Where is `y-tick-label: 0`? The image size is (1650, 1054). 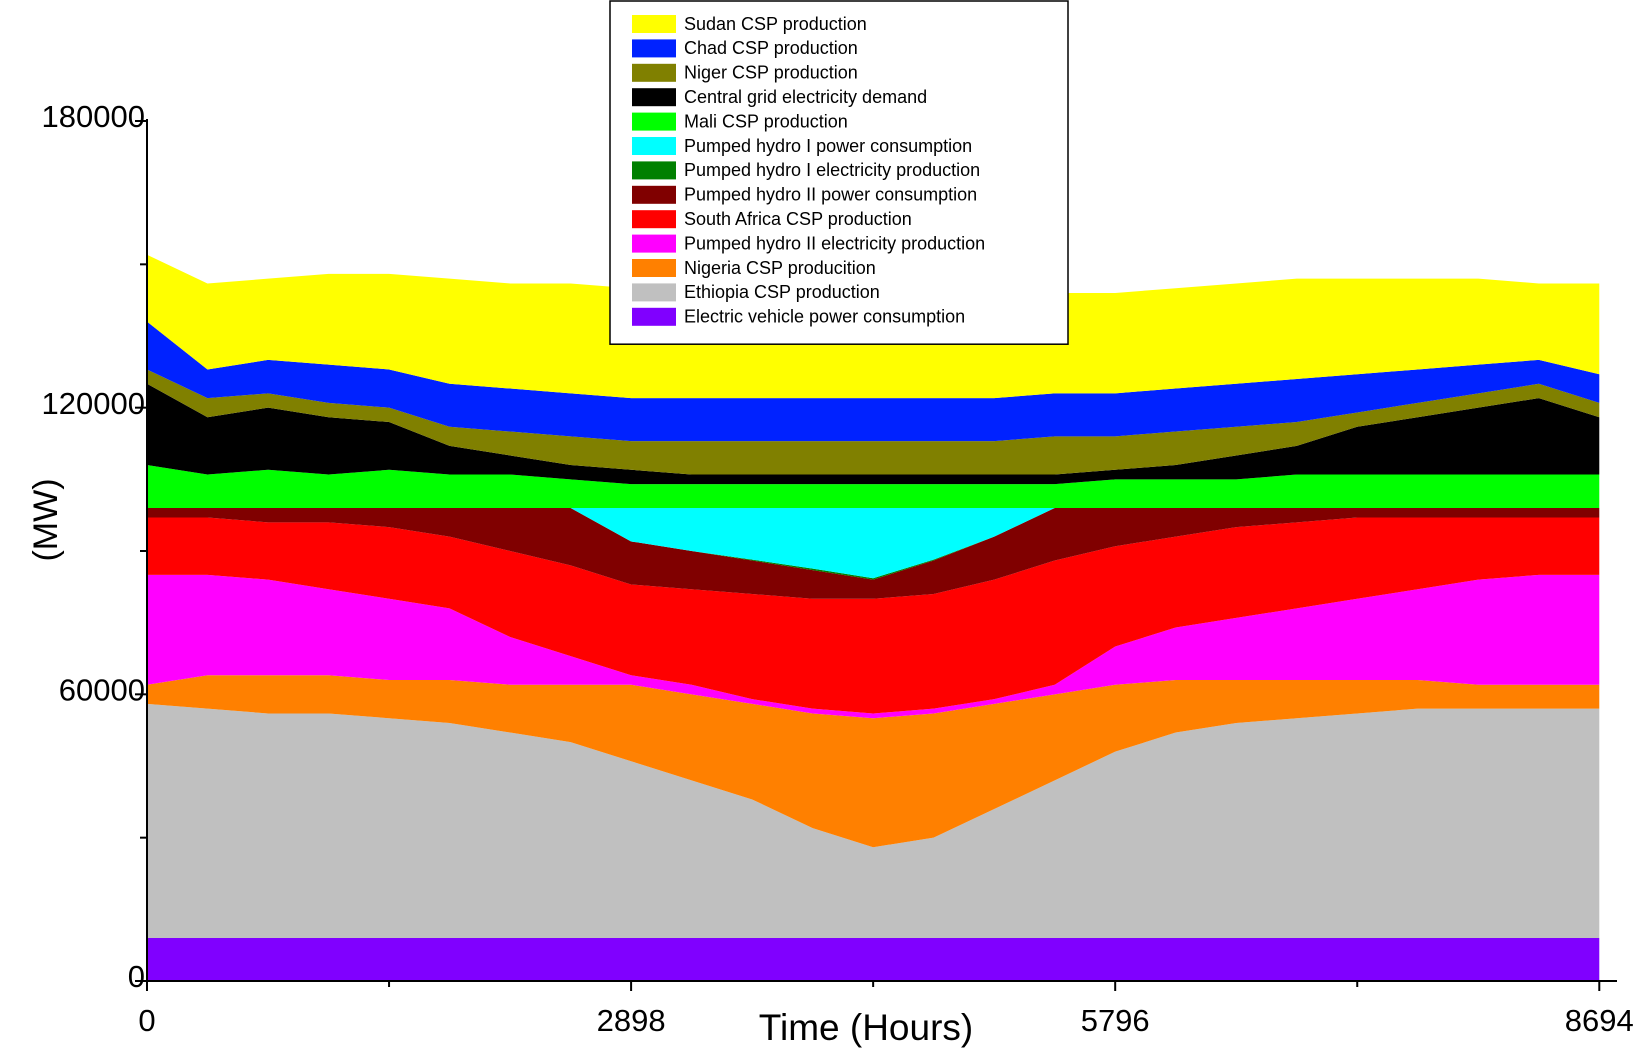
y-tick-label: 0 is located at coordinates (136, 976).